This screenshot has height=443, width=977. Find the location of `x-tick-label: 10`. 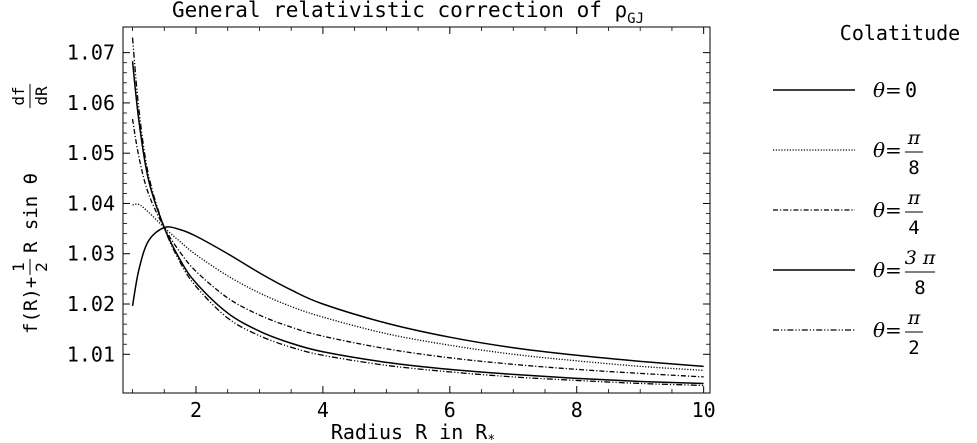

x-tick-label: 10 is located at coordinates (704, 410).